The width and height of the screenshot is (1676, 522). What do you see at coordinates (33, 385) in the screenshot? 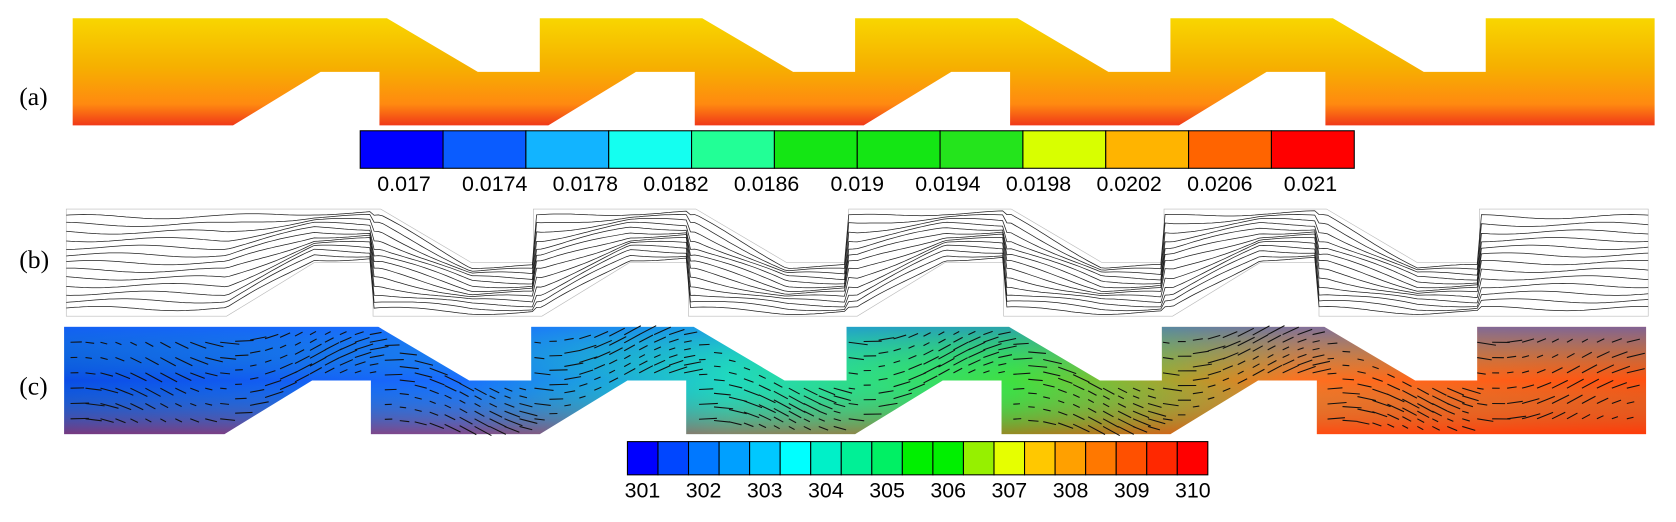
I see `panel-label: (c)` at bounding box center [33, 385].